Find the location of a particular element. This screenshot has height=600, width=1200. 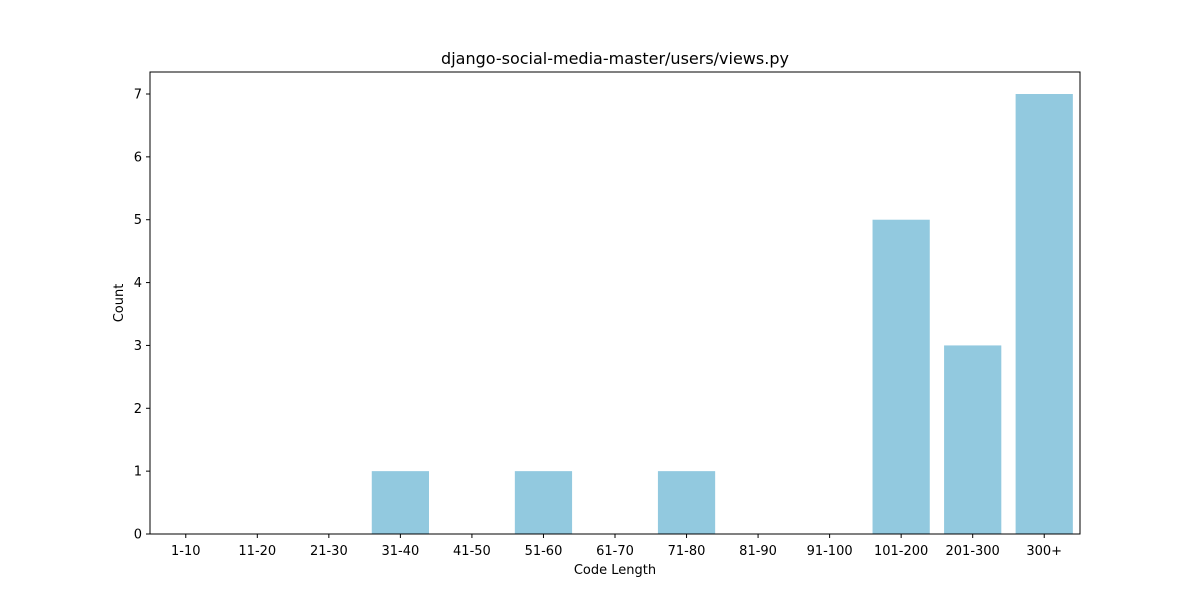

x-tick-label: 21-30 is located at coordinates (329, 551).